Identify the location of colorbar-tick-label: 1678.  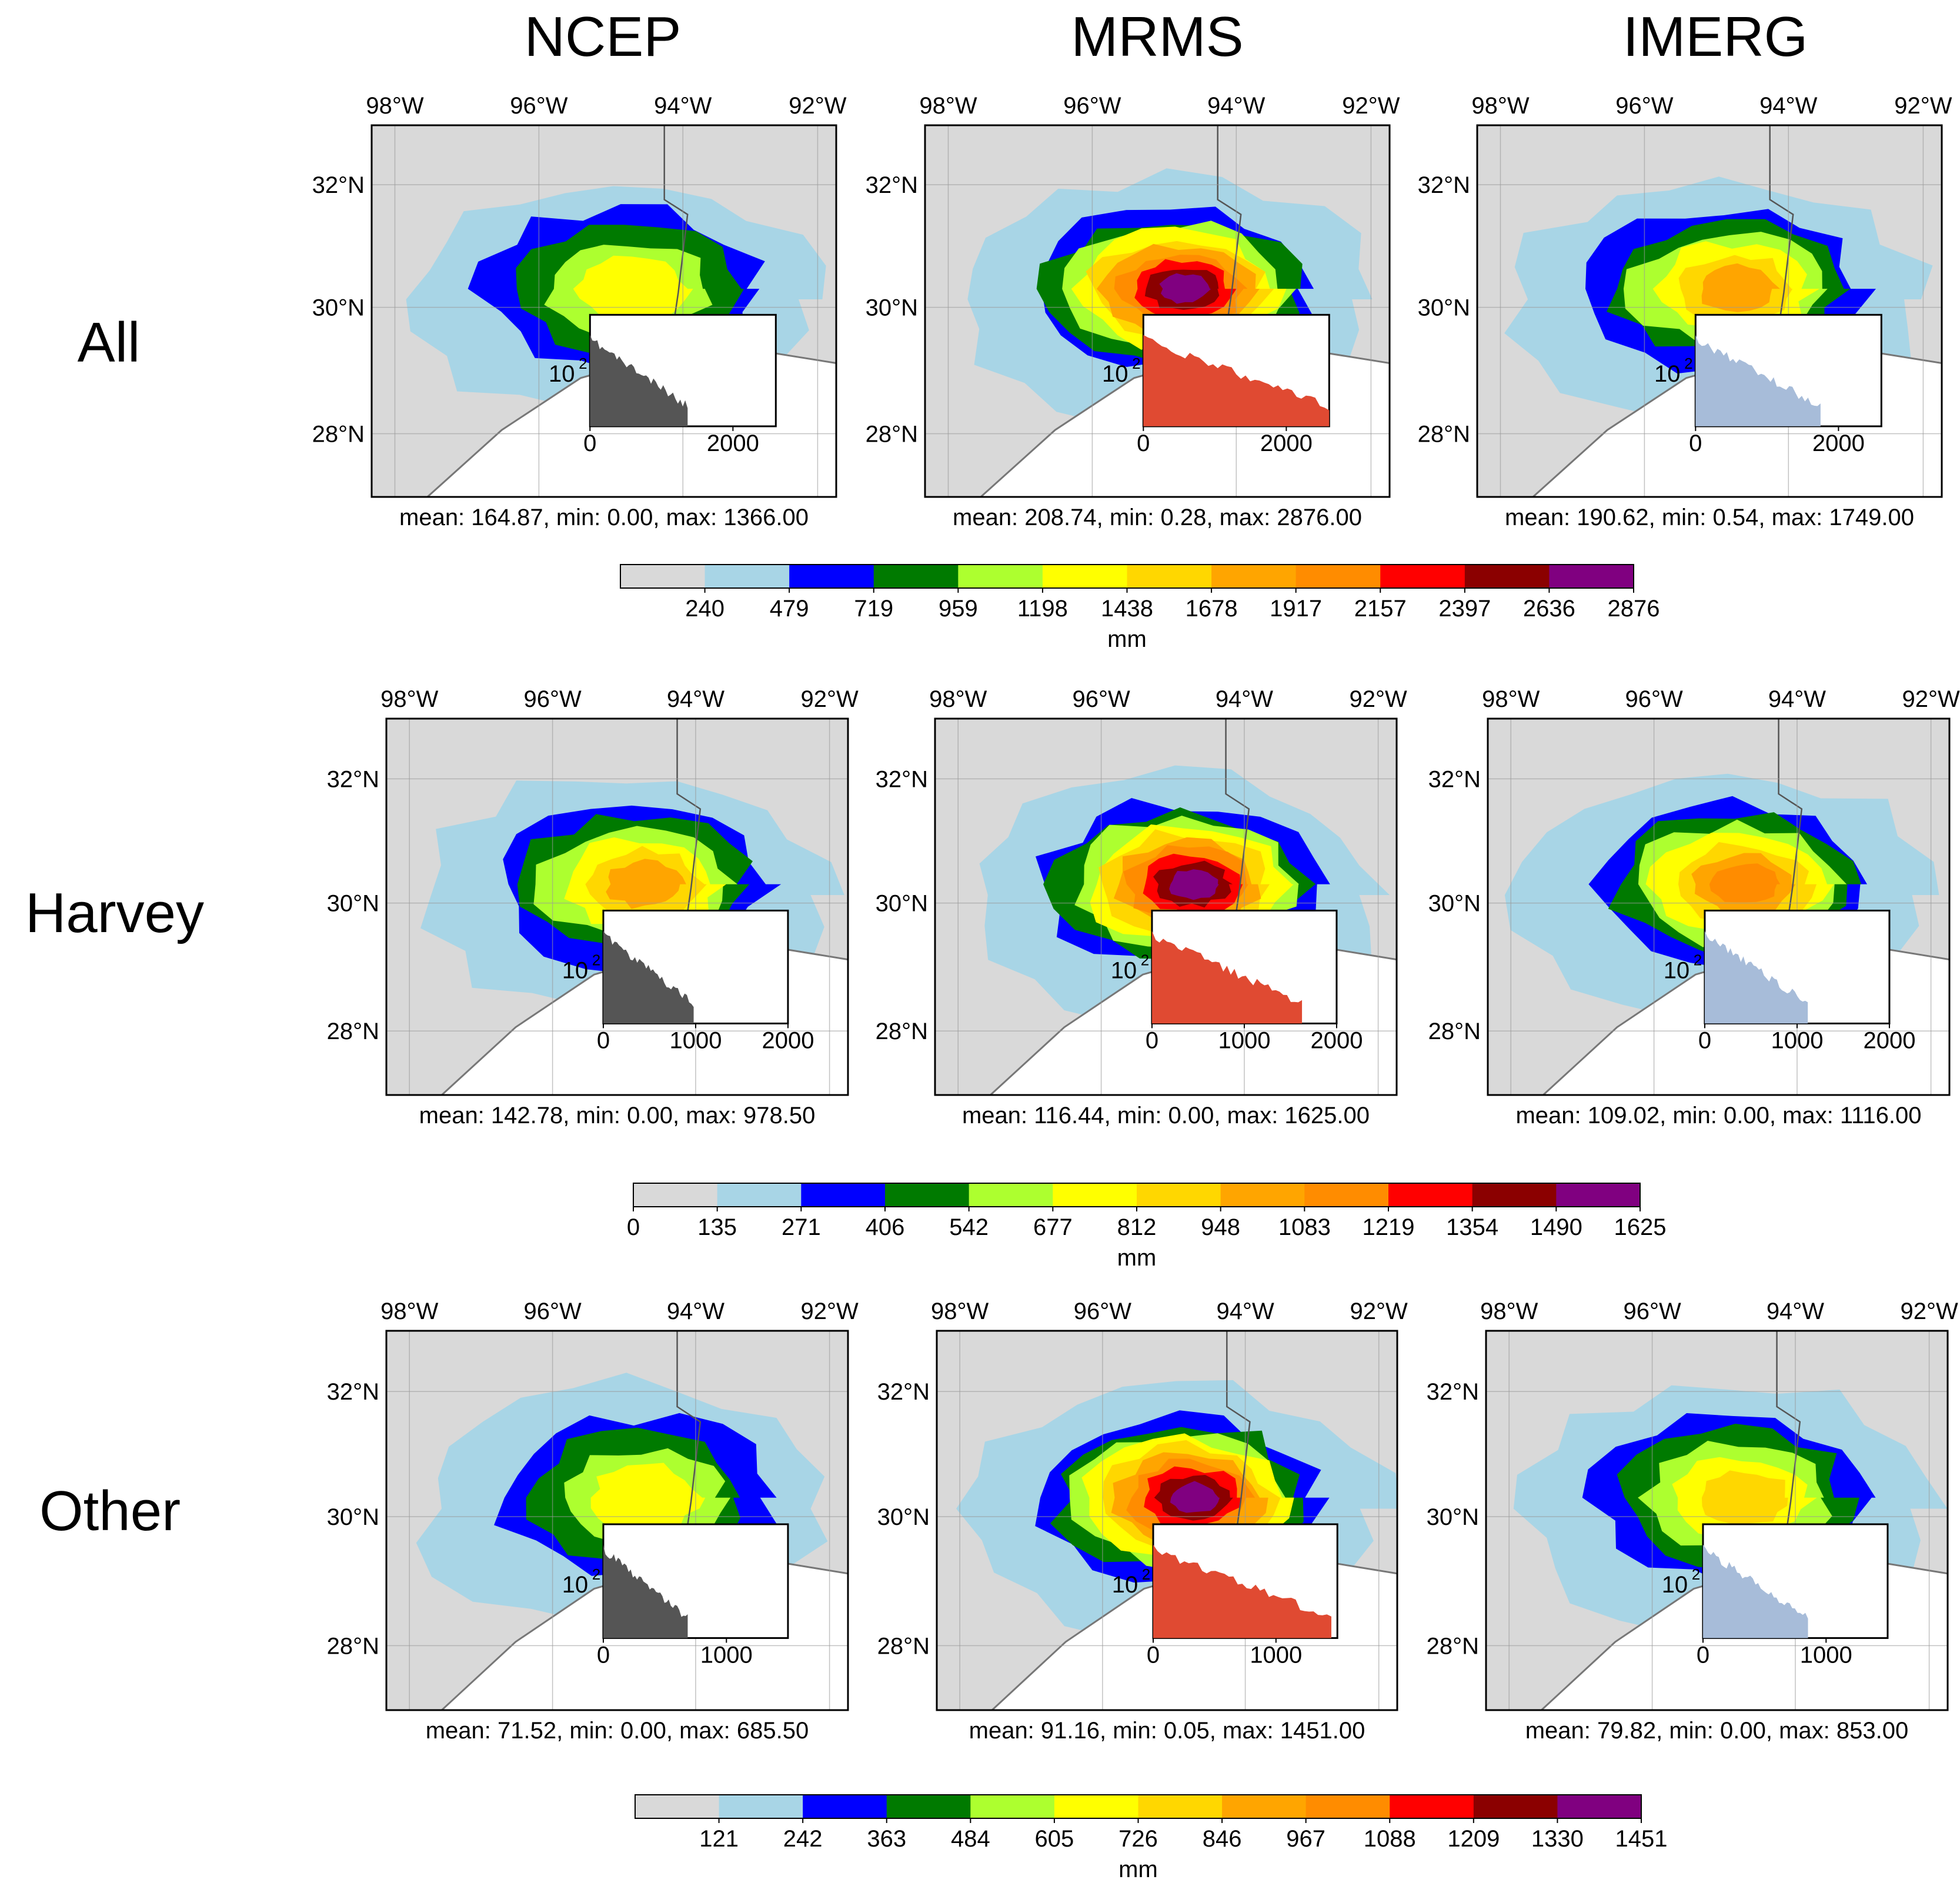
(1212, 609).